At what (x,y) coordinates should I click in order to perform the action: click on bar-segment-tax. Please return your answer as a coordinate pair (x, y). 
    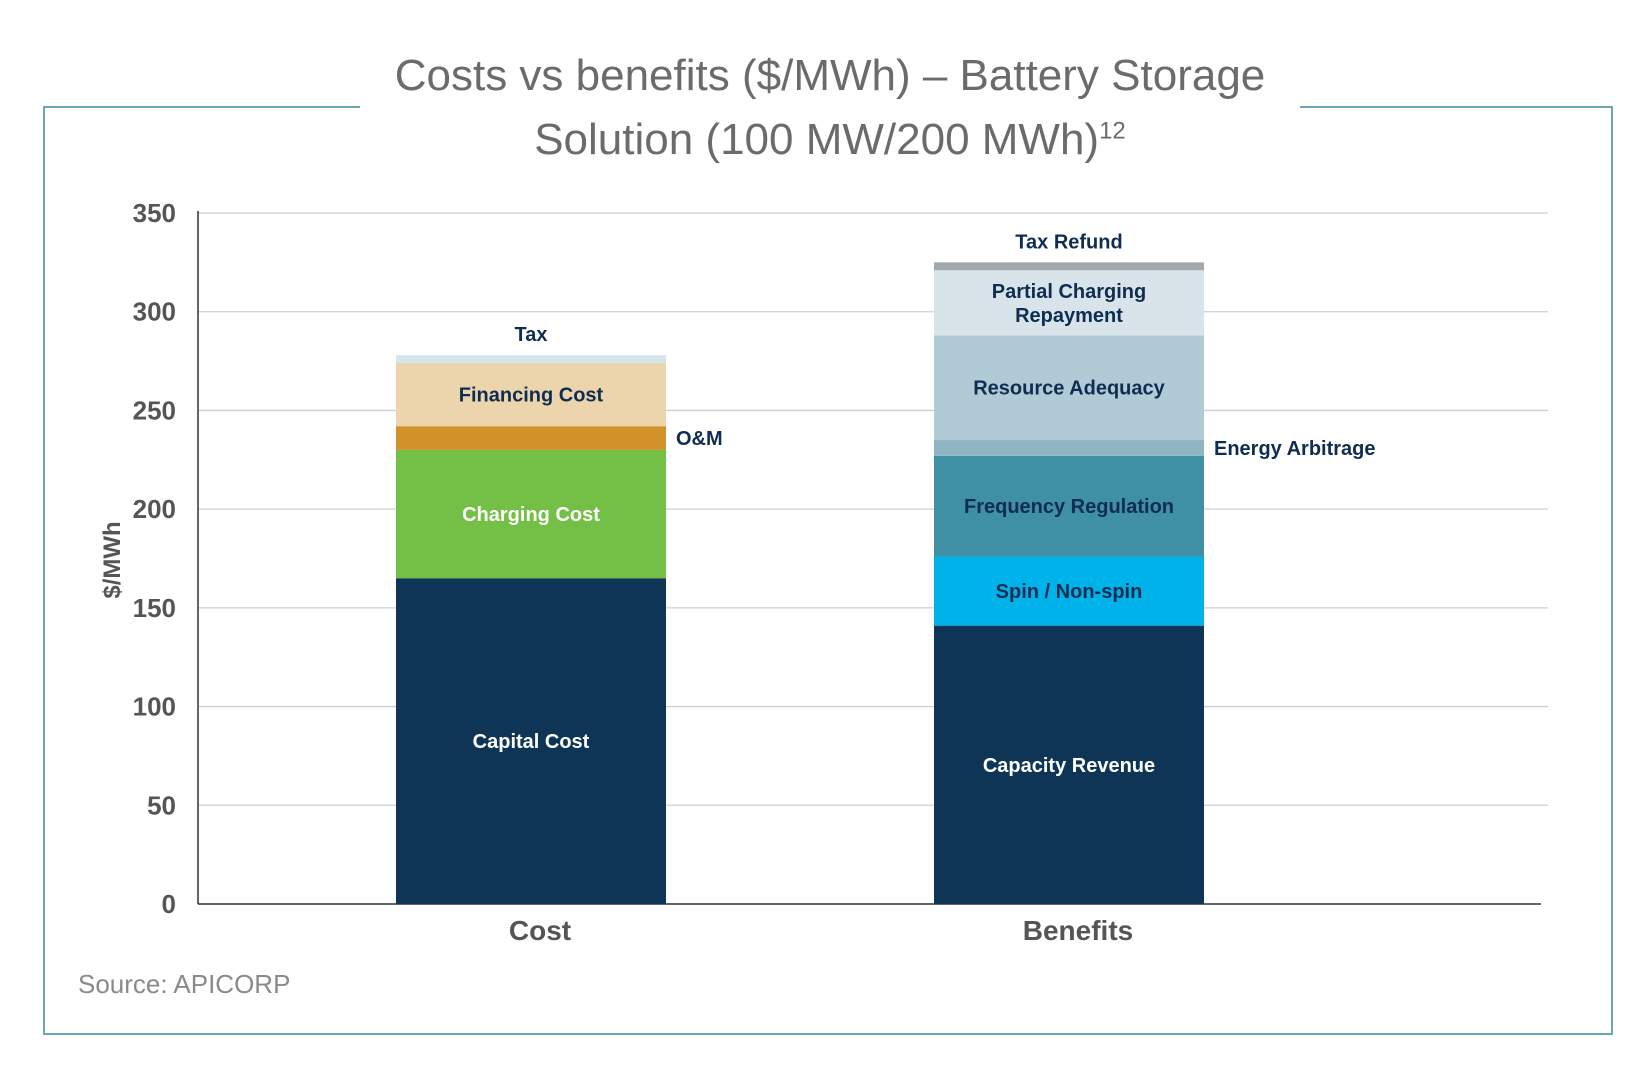
    Looking at the image, I should click on (531, 359).